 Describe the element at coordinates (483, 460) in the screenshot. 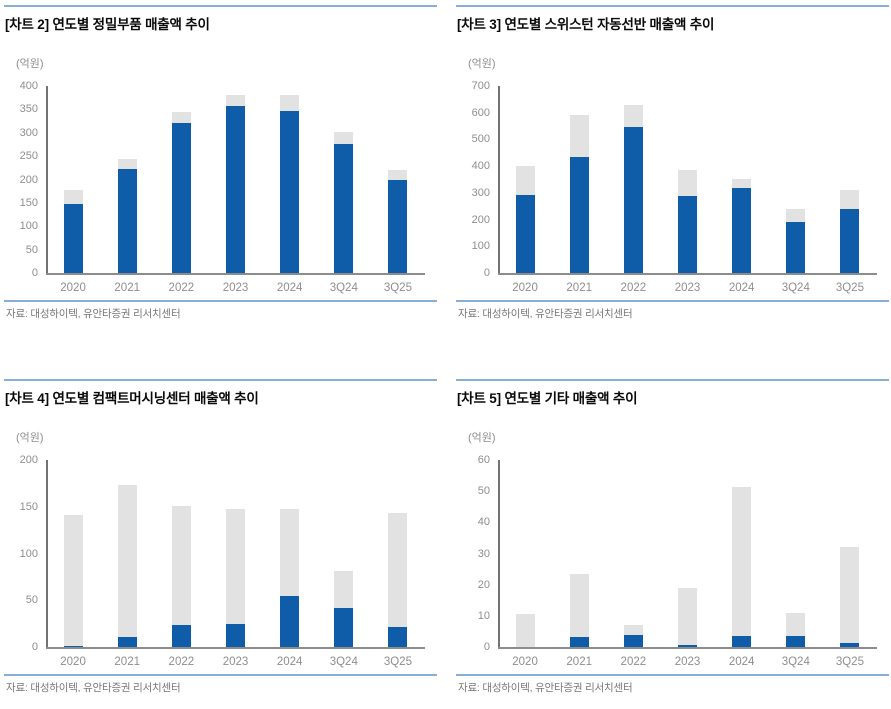

I see `y-axis-tick-label: 60` at that location.